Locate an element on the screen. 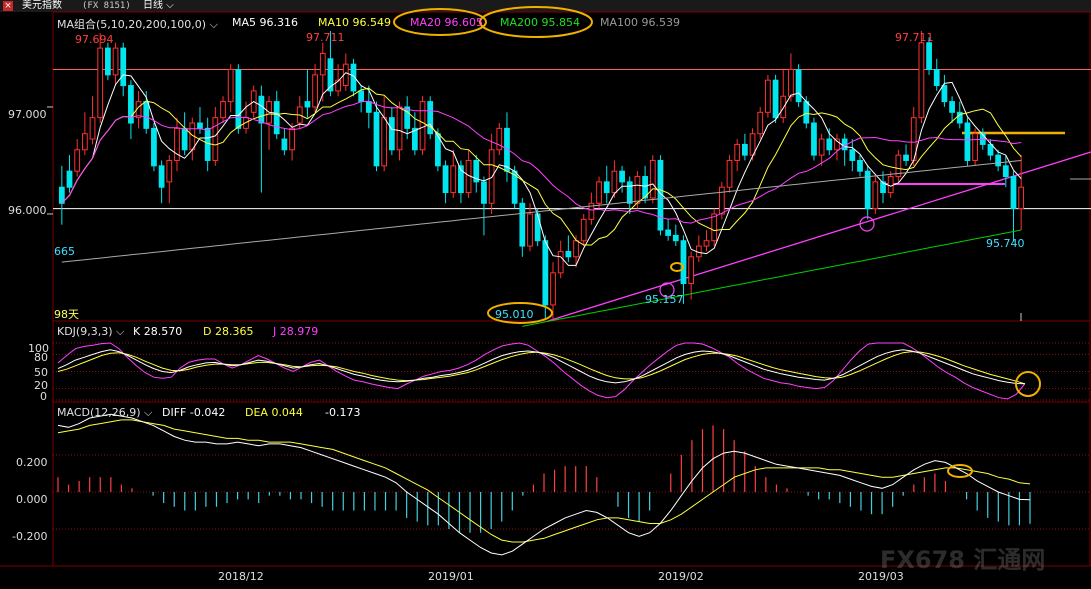 The image size is (1091, 589). low-label-3: 95.740 is located at coordinates (1005, 243).